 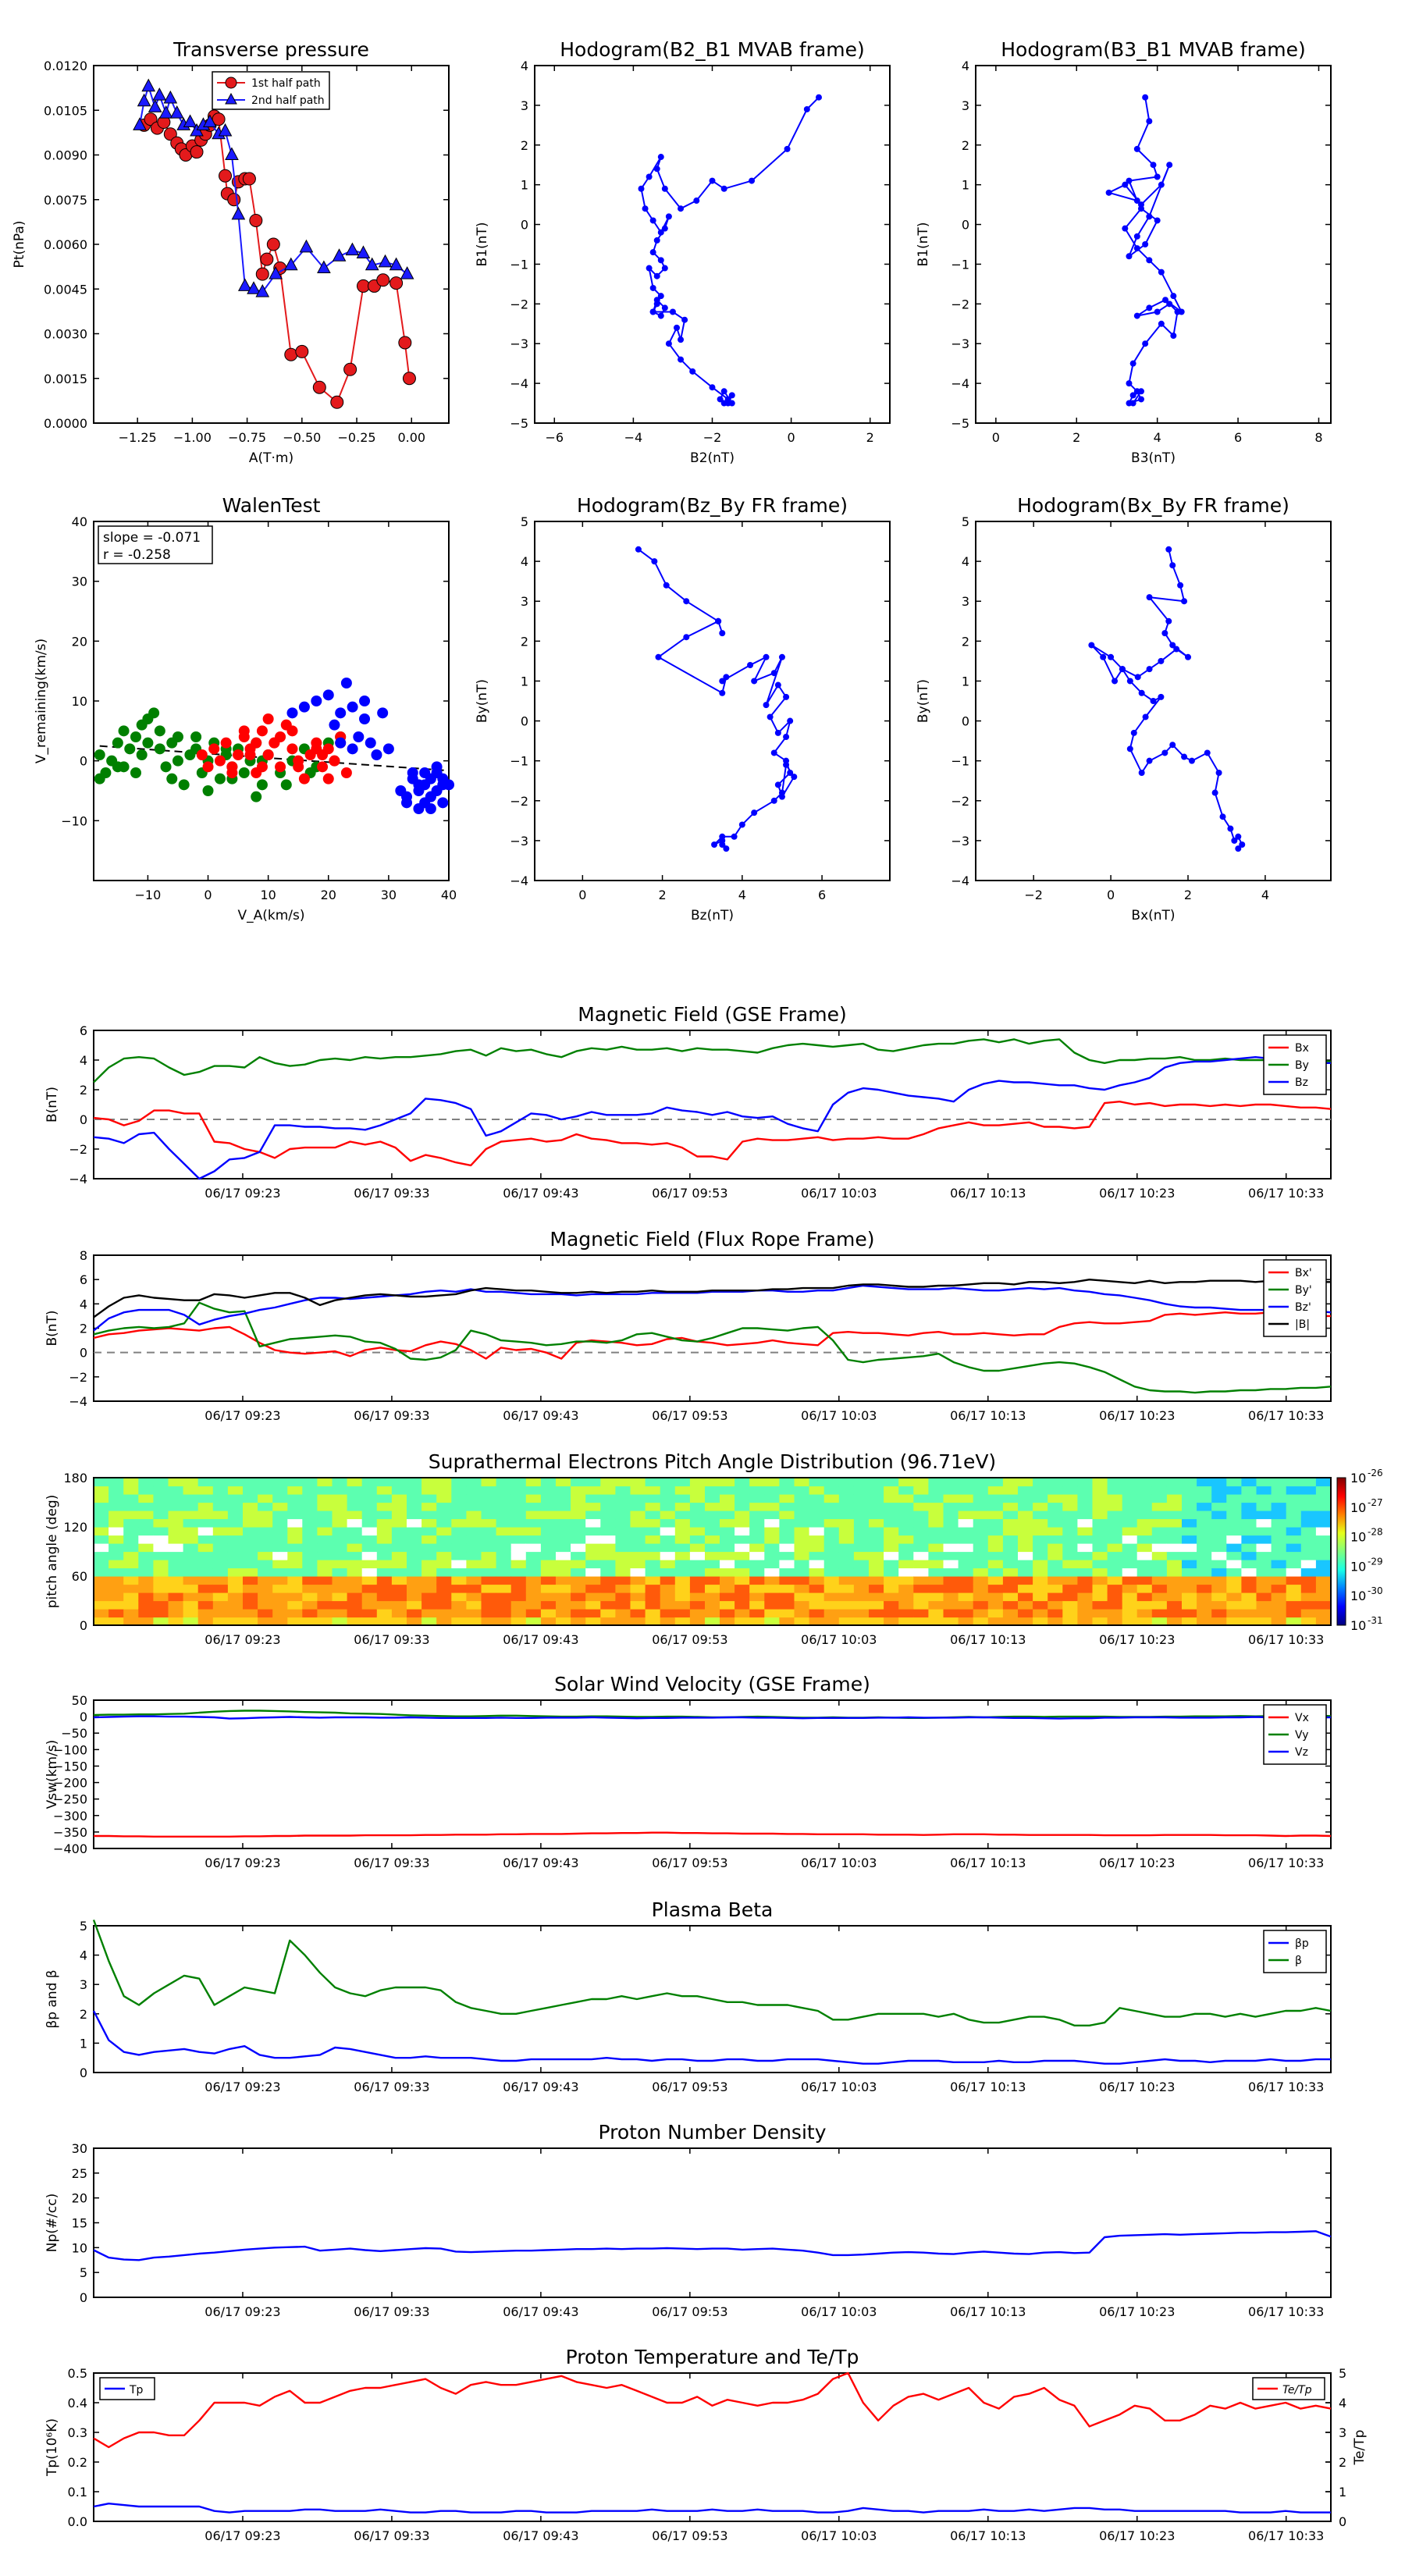 I want to click on bgse-ytick-label: −2, so click(x=78, y=1149).